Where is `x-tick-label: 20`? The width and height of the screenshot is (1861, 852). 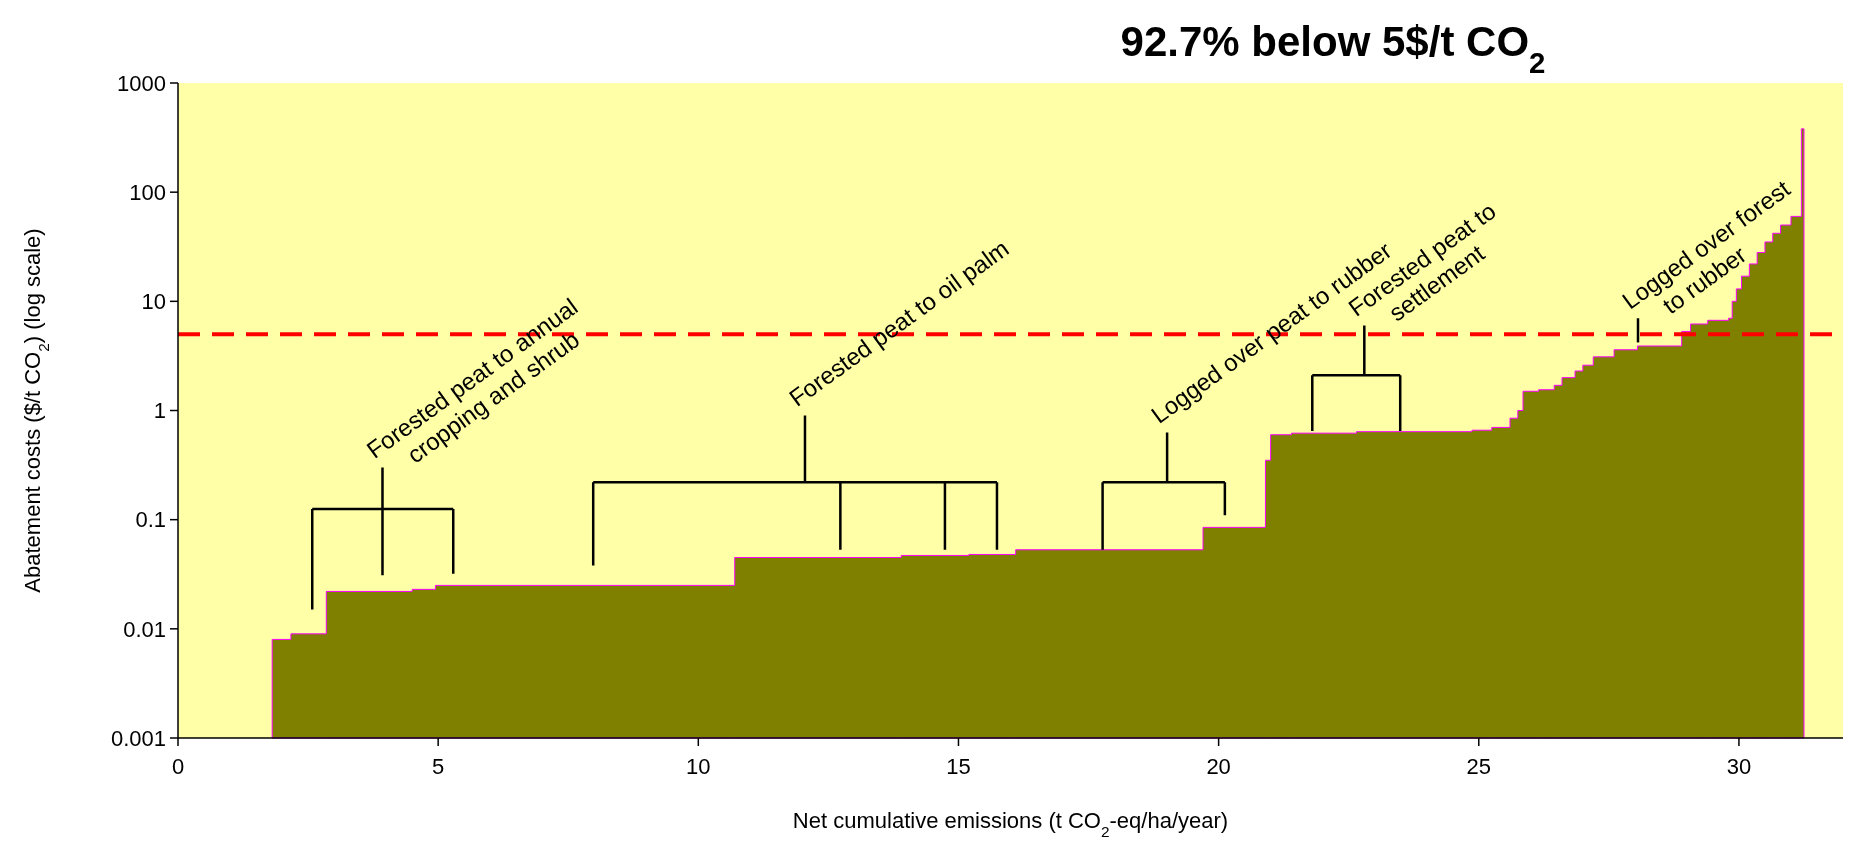
x-tick-label: 20 is located at coordinates (1218, 766).